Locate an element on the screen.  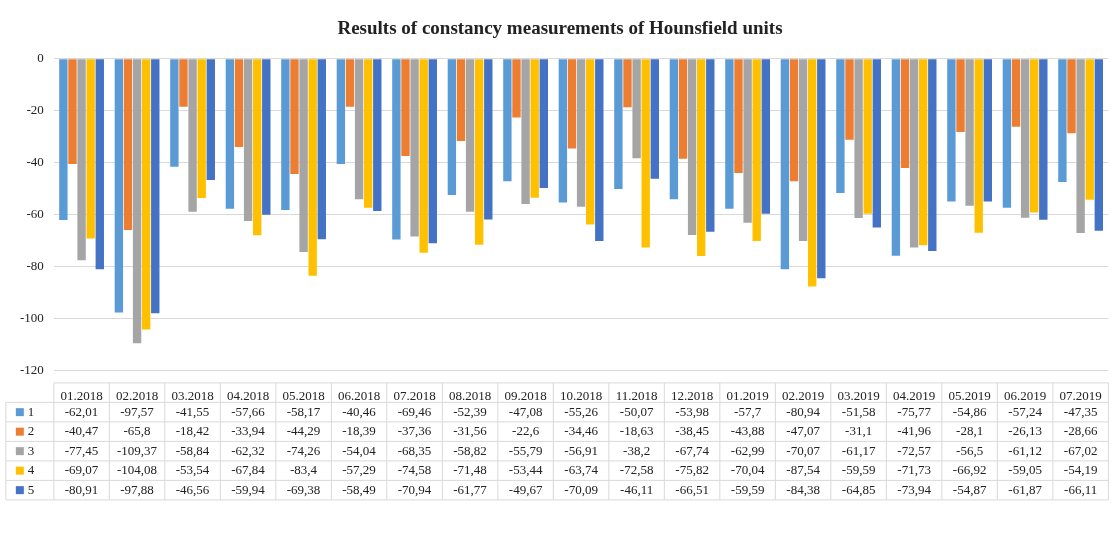
data-label: -61,87 is located at coordinates (1025, 489).